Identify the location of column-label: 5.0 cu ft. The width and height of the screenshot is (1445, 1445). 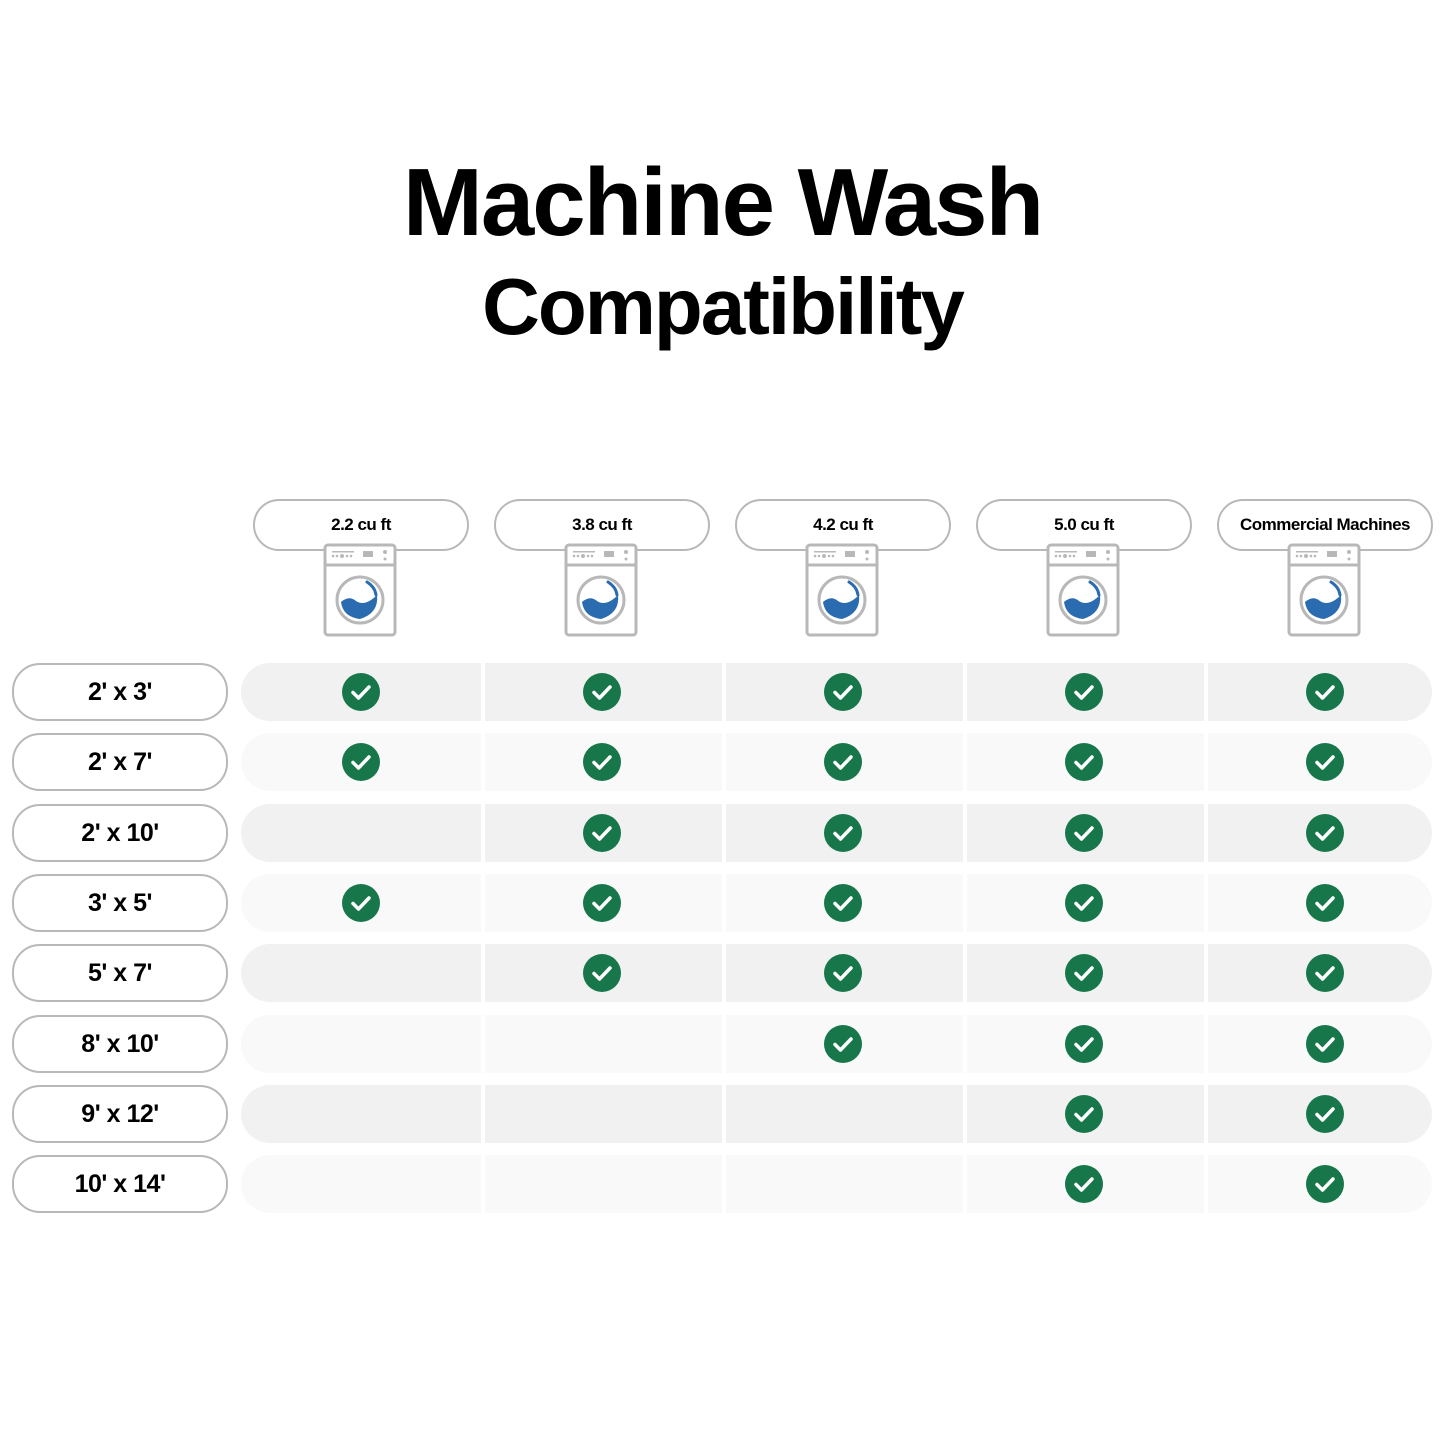
(1084, 525).